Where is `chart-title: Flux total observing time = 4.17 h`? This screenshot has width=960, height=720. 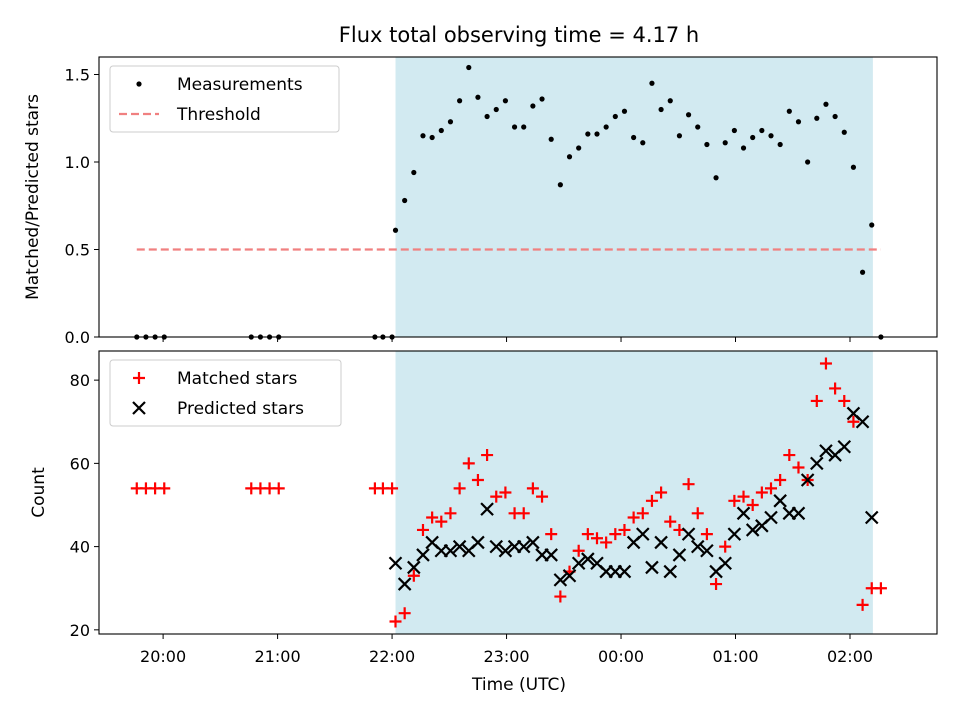 chart-title: Flux total observing time = 4.17 h is located at coordinates (519, 35).